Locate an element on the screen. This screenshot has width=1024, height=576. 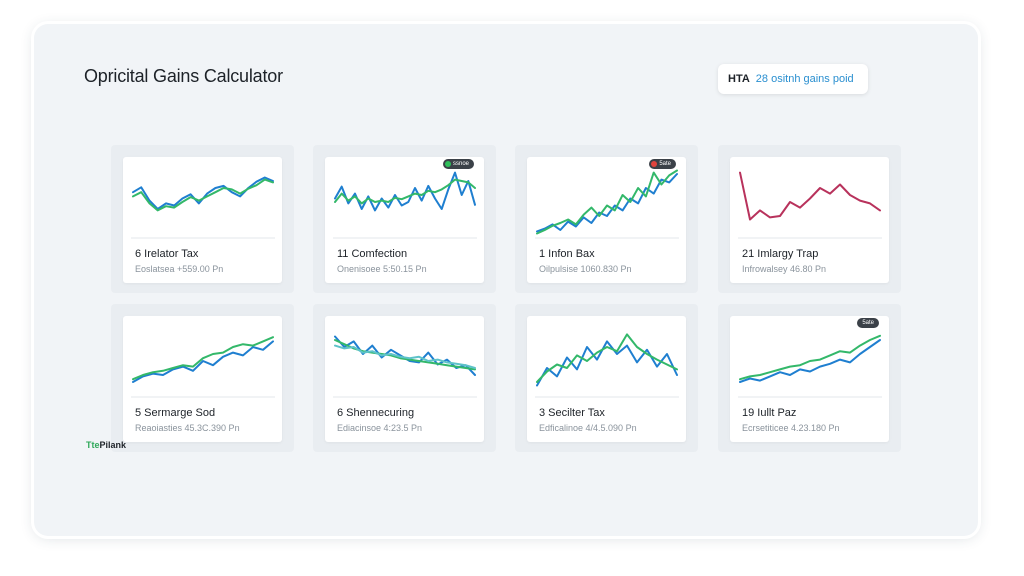
card-tile: 5ate 19 Iullt Paz Ecrsetiticee 4.23.180 Pn is located at coordinates (809, 378).